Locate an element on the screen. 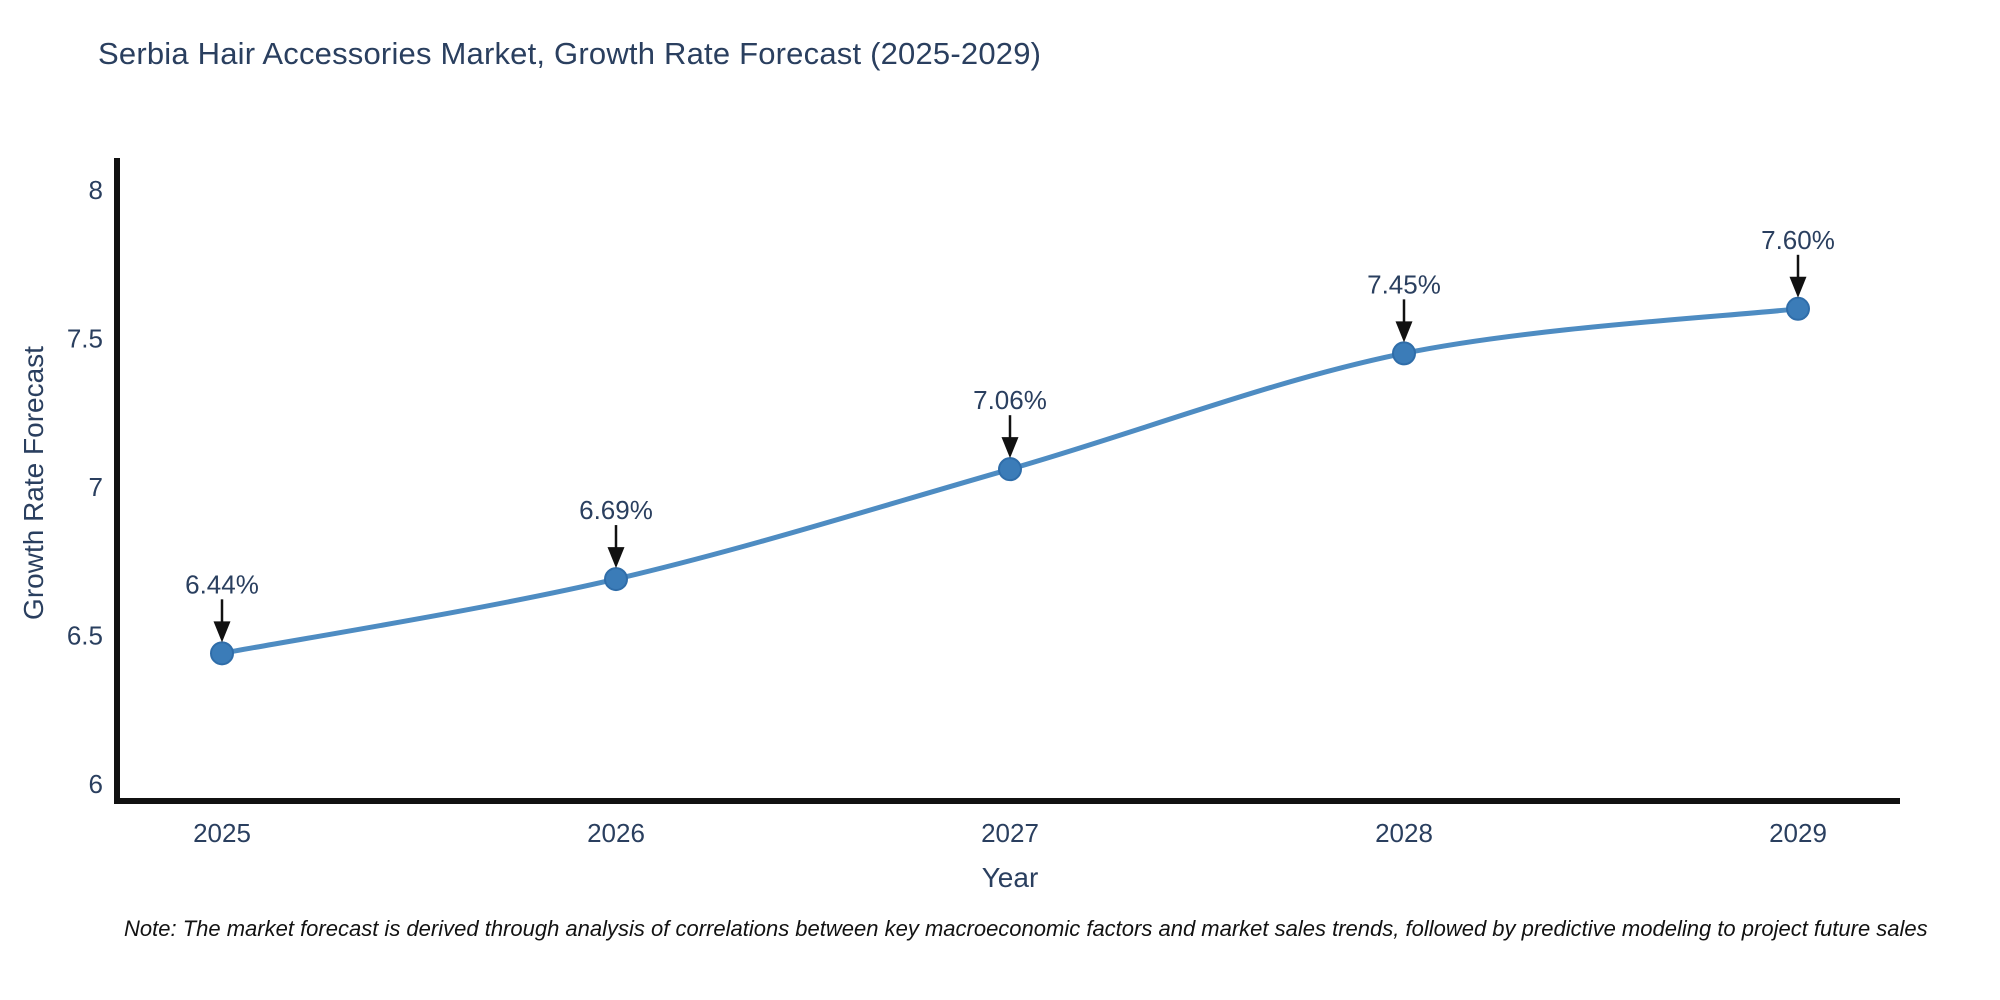  x-tick-label: 2027 is located at coordinates (1010, 833).